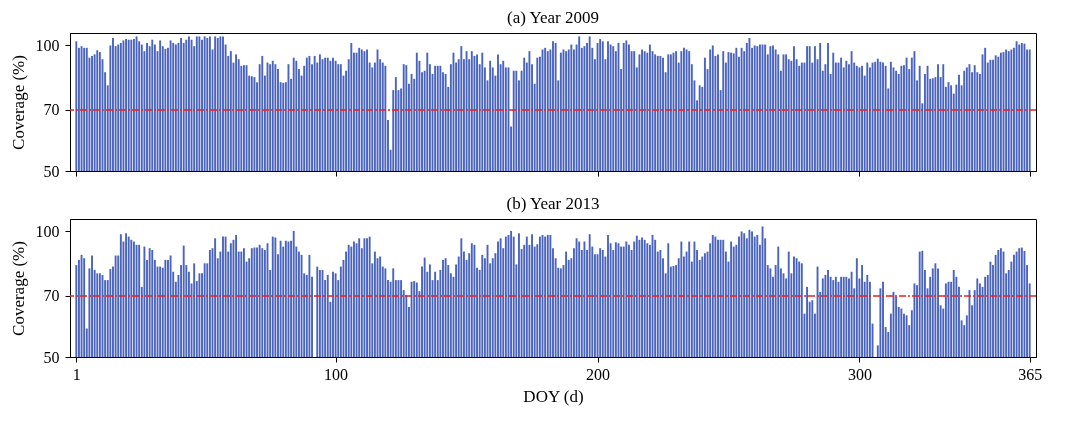 The width and height of the screenshot is (1071, 434). I want to click on chart-title: (a) Year 2009, so click(553, 17).